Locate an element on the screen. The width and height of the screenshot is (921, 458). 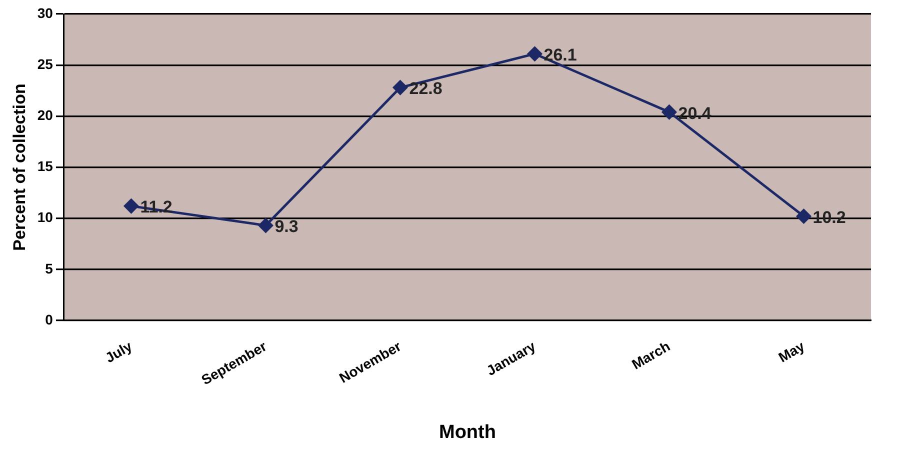
y-tick-label: 20 is located at coordinates (45, 115).